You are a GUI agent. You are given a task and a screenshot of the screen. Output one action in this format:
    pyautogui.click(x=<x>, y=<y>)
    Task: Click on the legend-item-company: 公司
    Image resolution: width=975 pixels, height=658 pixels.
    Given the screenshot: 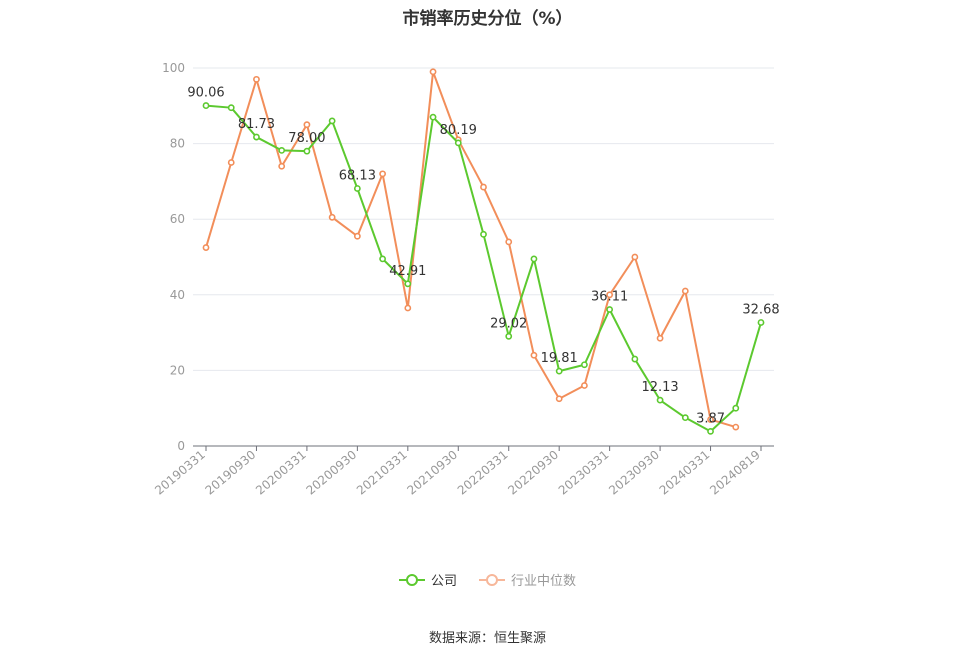 What is the action you would take?
    pyautogui.click(x=427, y=579)
    